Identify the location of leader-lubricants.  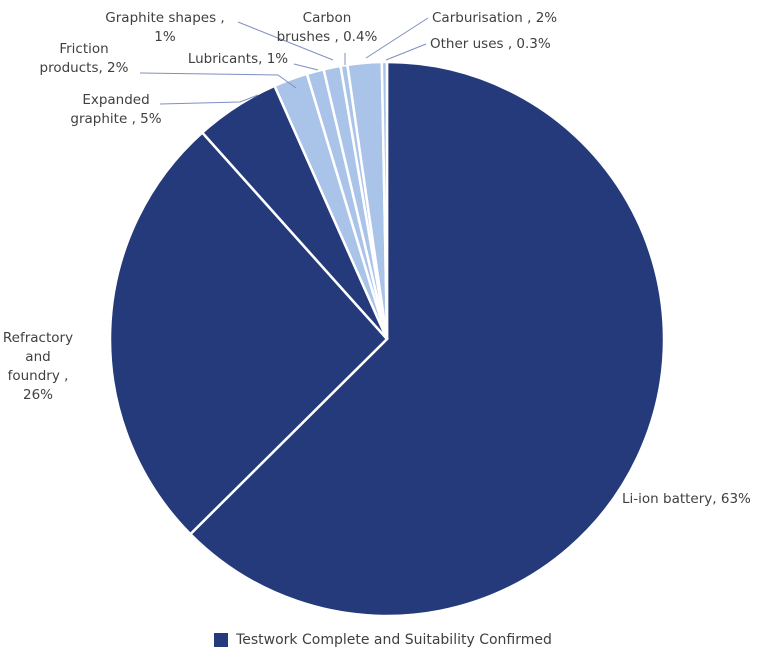
(306, 67).